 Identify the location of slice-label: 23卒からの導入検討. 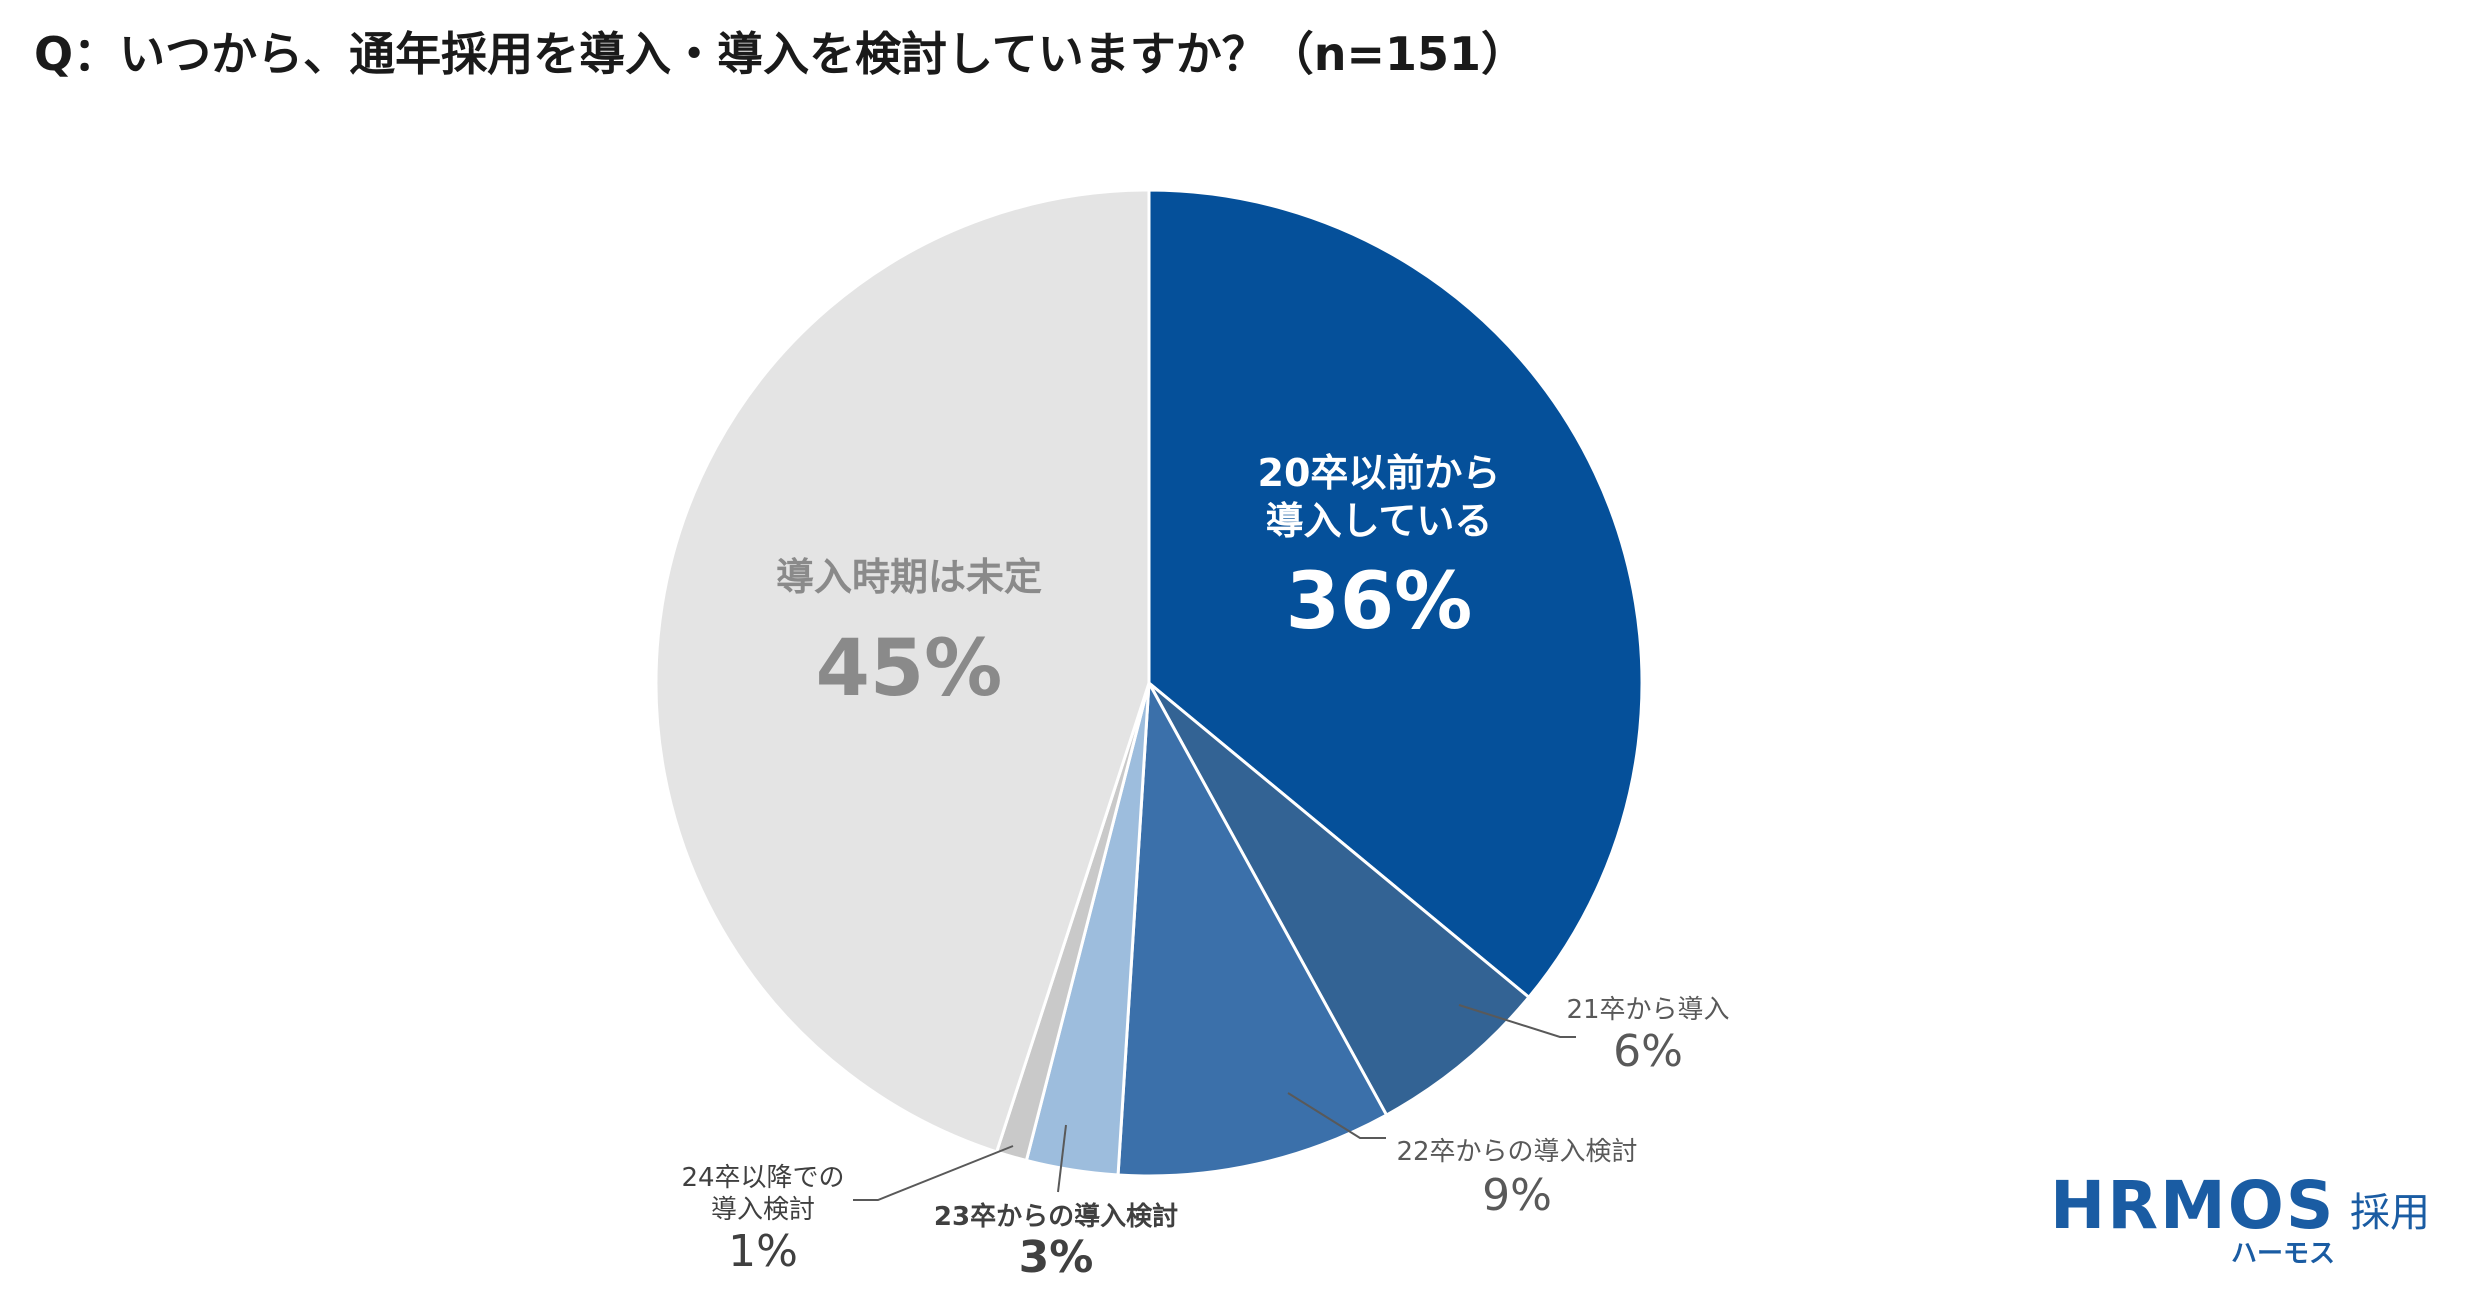
(1056, 1216).